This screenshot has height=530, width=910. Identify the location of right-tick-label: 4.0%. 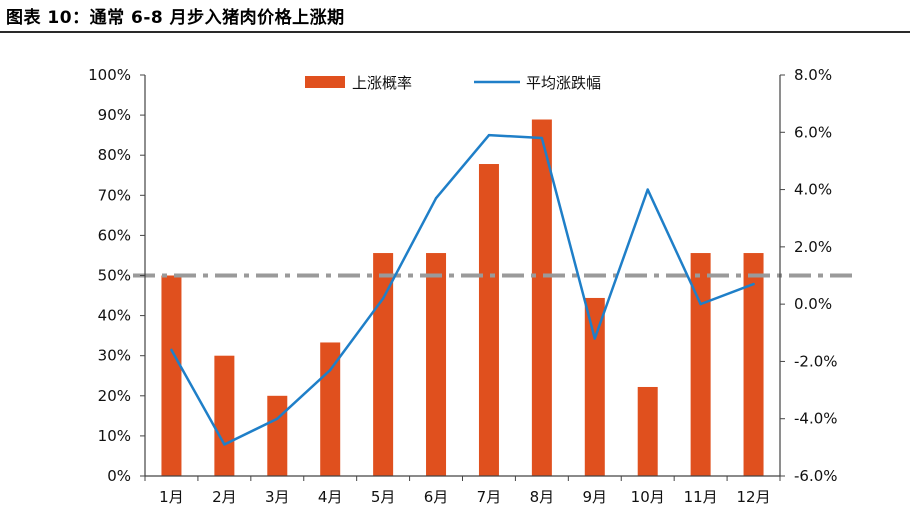
(813, 190).